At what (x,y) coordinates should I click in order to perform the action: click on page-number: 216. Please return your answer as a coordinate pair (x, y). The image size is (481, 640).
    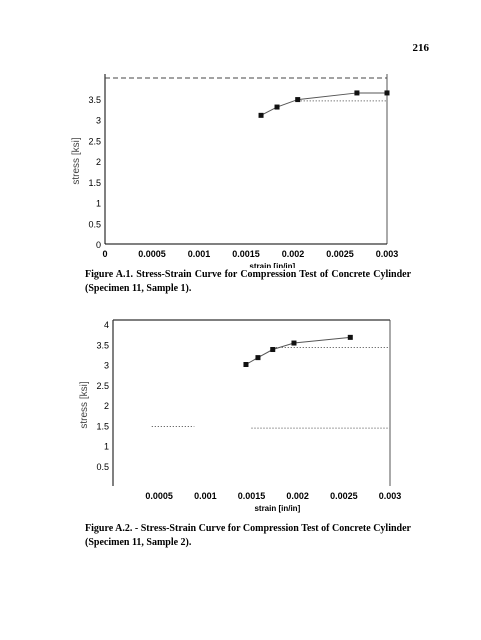
    Looking at the image, I should click on (421, 48).